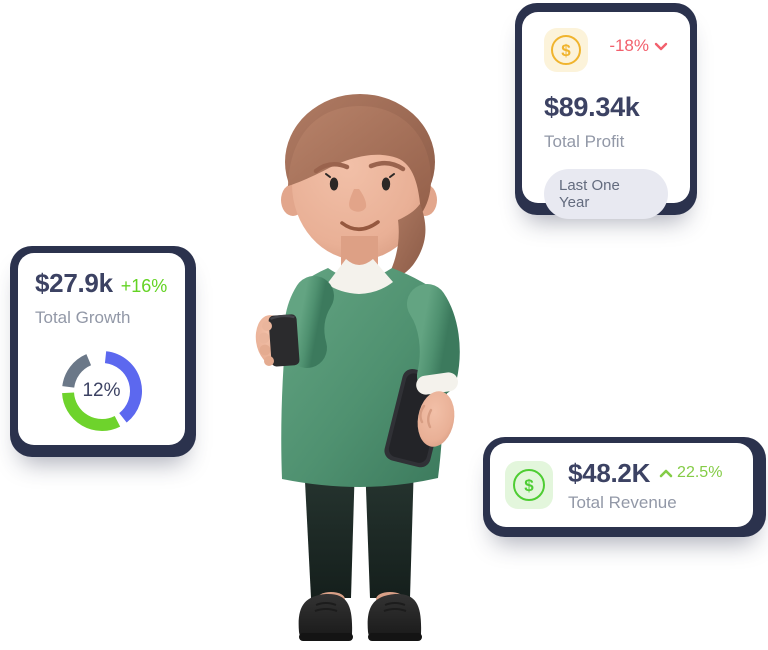 The width and height of the screenshot is (768, 650). I want to click on donut-segment-blue, so click(123, 387).